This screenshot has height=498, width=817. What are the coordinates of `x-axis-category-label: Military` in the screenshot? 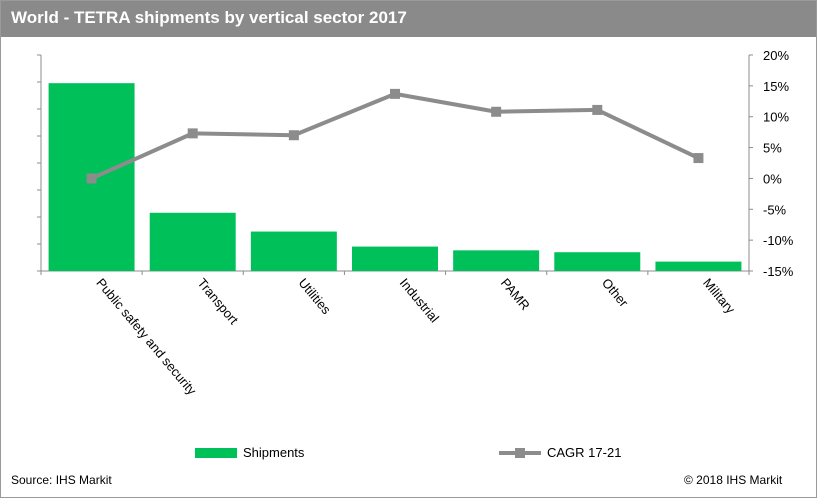 It's located at (719, 296).